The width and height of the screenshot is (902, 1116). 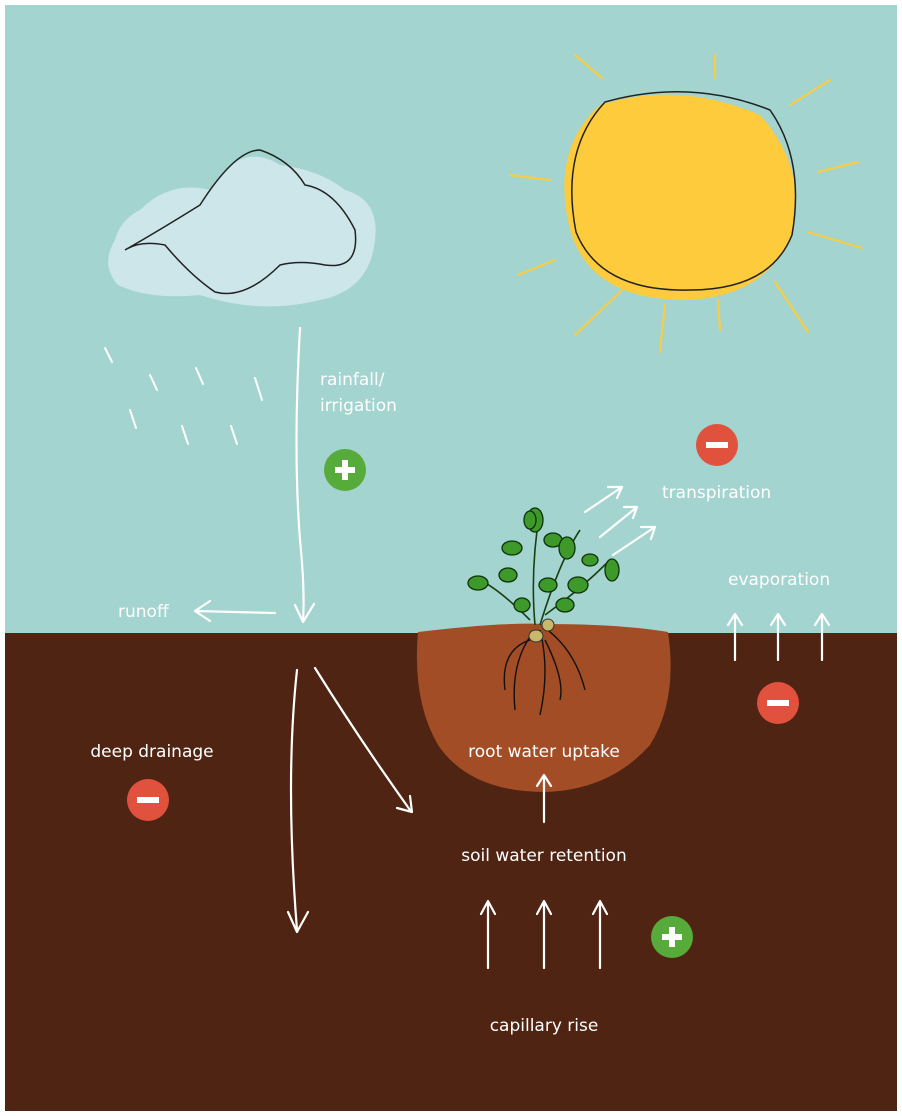 What do you see at coordinates (543, 611) in the screenshot?
I see `plant` at bounding box center [543, 611].